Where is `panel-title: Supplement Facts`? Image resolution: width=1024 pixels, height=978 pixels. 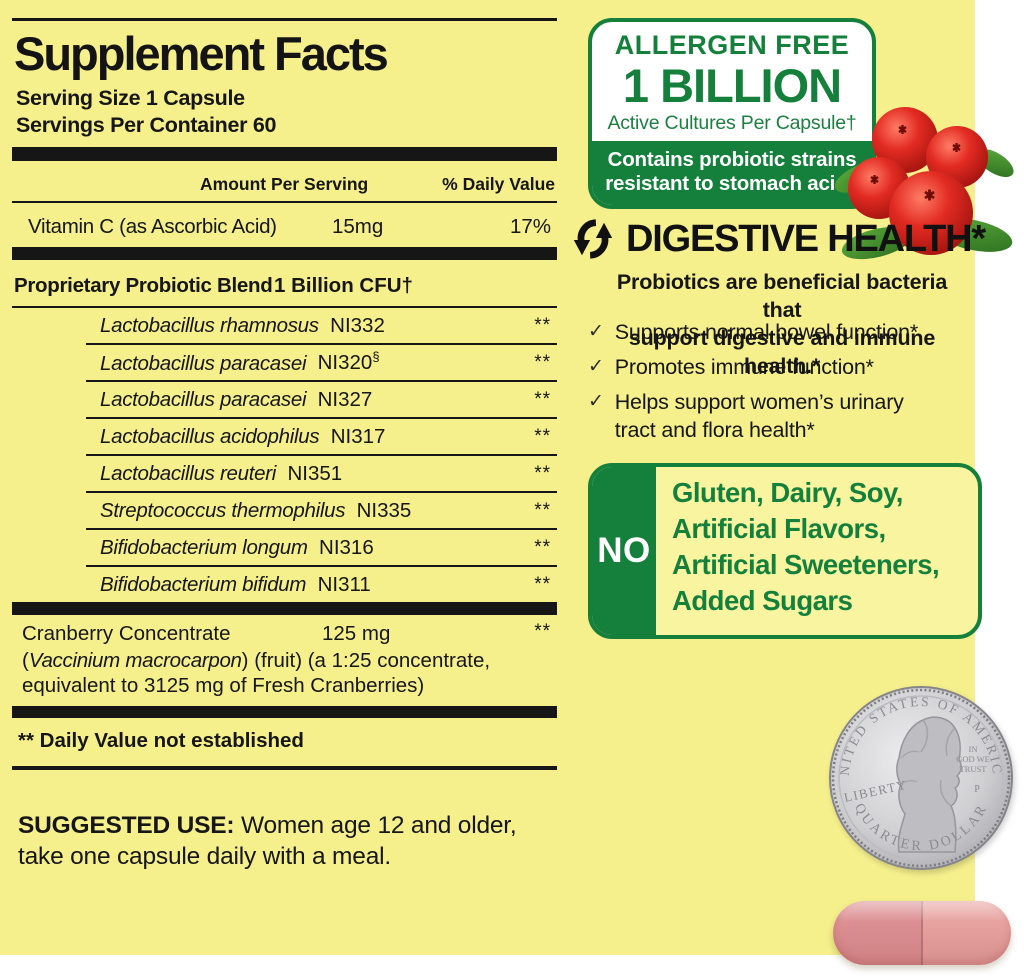 panel-title: Supplement Facts is located at coordinates (201, 53).